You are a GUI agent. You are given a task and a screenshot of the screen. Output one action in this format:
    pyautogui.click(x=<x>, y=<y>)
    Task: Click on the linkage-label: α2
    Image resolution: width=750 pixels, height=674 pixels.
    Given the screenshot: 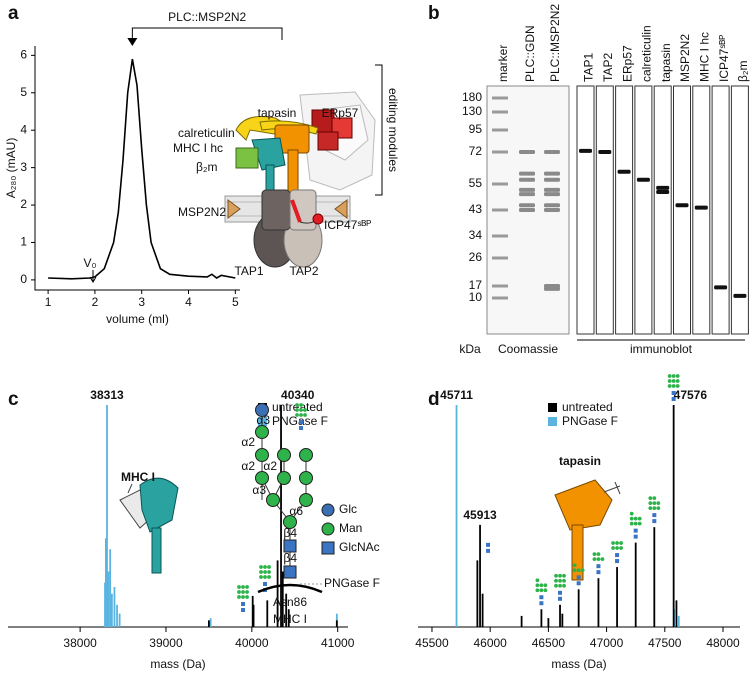 What is the action you would take?
    pyautogui.click(x=248, y=466)
    